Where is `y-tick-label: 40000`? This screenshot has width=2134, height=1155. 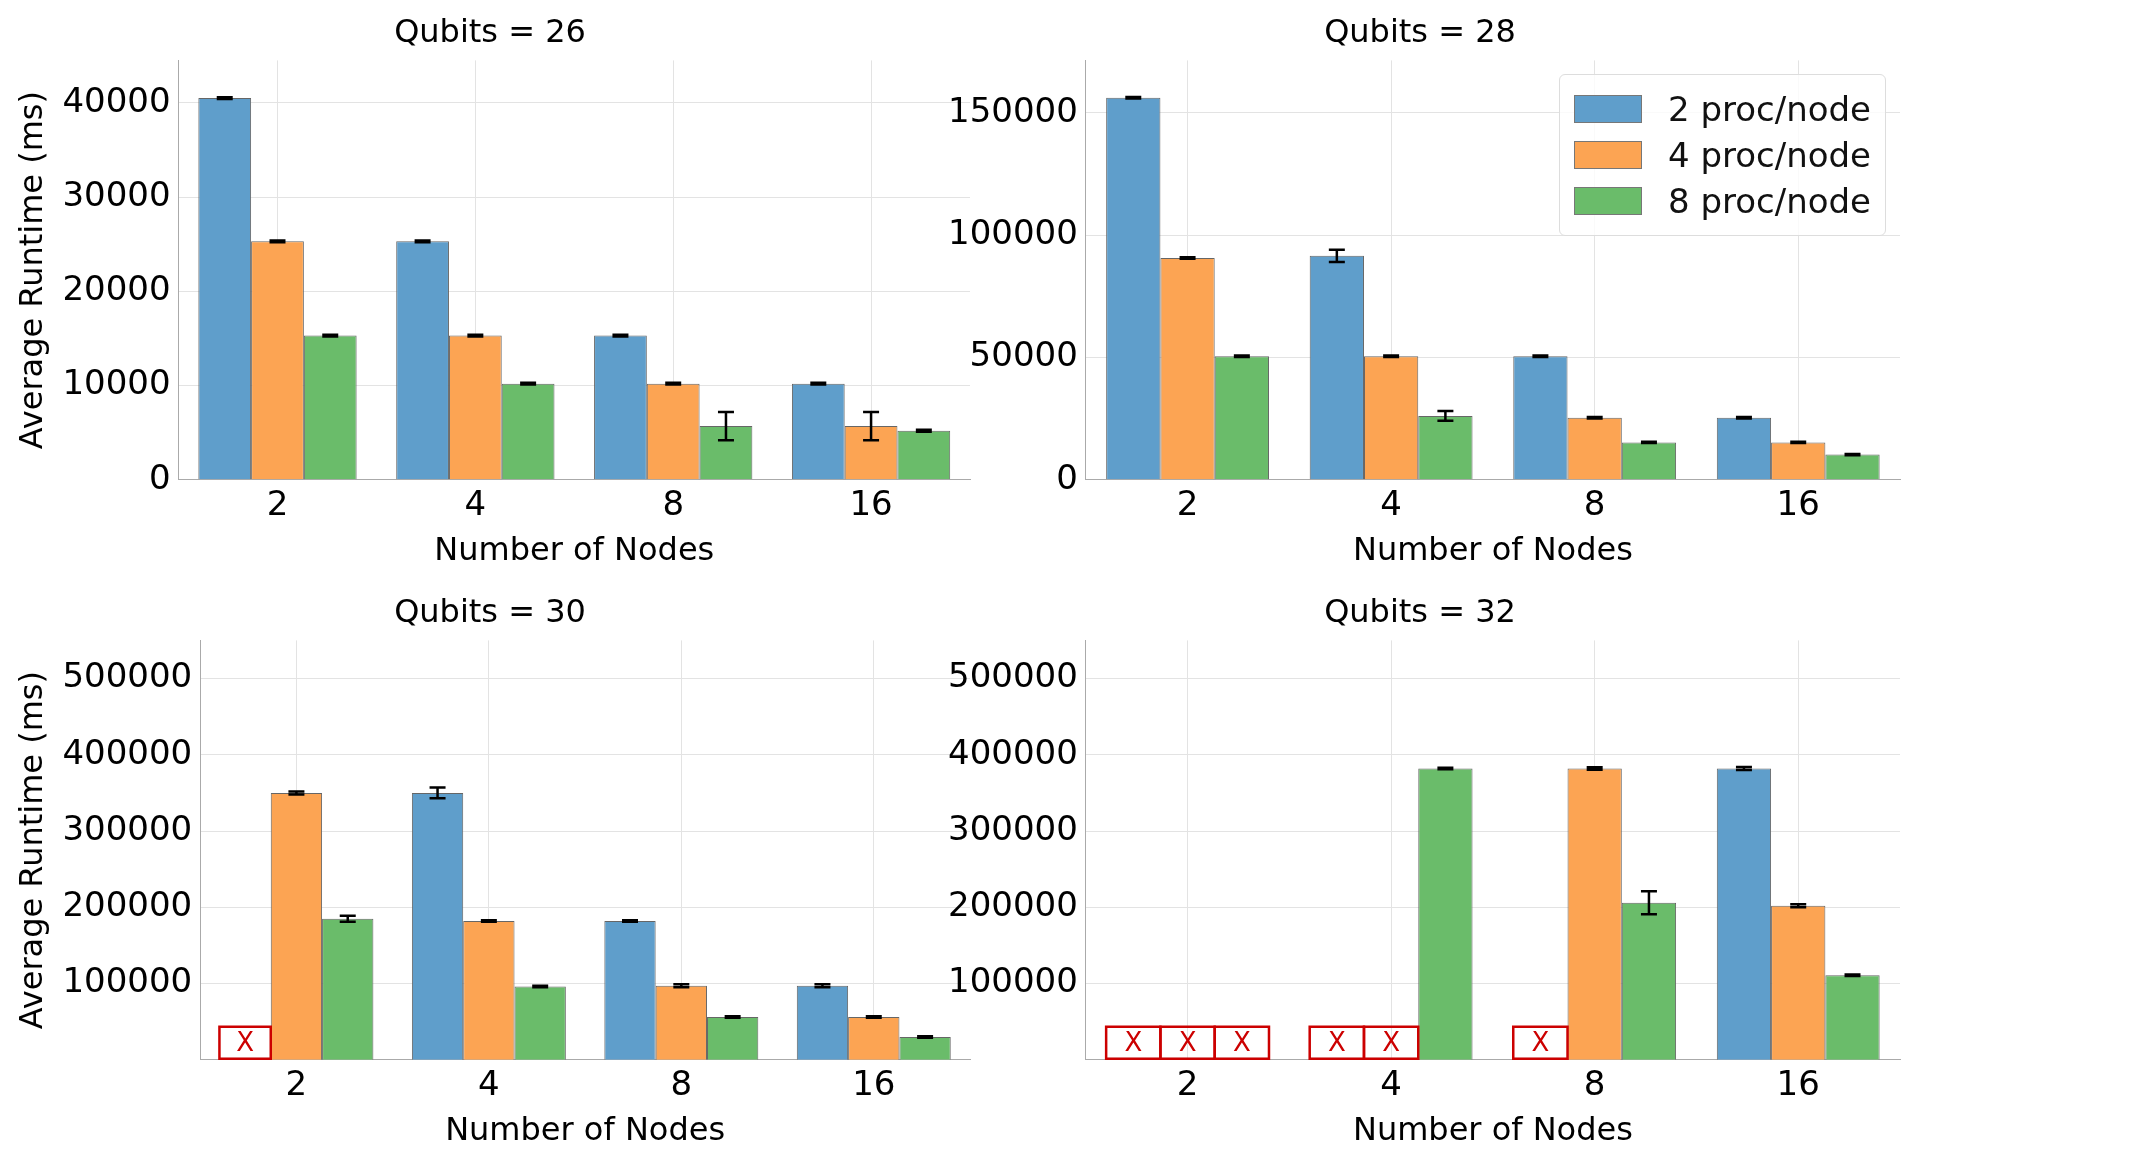 y-tick-label: 40000 is located at coordinates (116, 99).